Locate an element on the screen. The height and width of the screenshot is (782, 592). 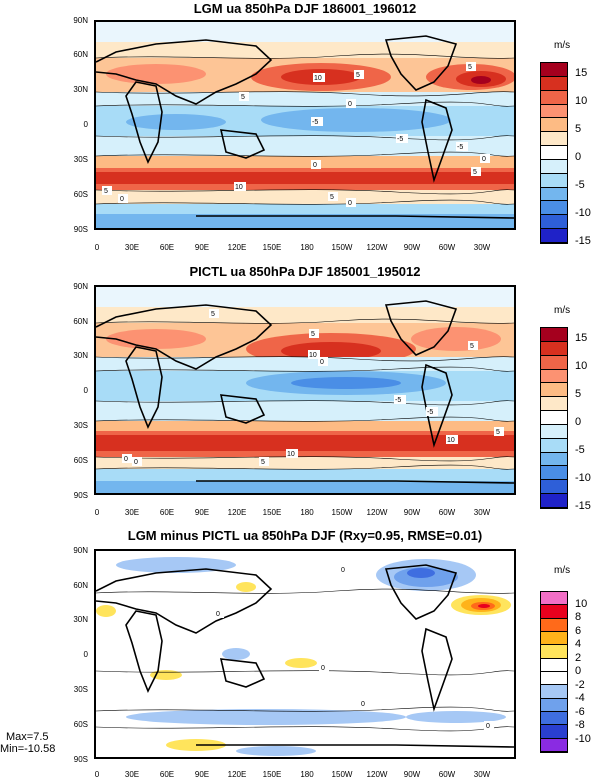
colorbar-difference is located at coordinates (554, 672).